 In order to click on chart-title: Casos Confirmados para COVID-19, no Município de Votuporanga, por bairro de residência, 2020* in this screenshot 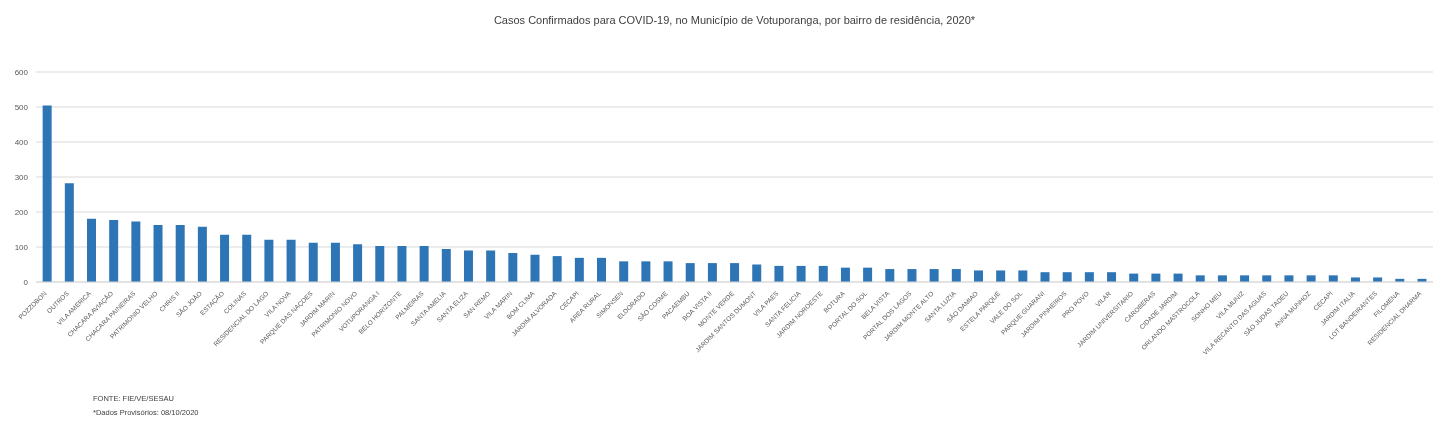, I will do `click(734, 20)`.